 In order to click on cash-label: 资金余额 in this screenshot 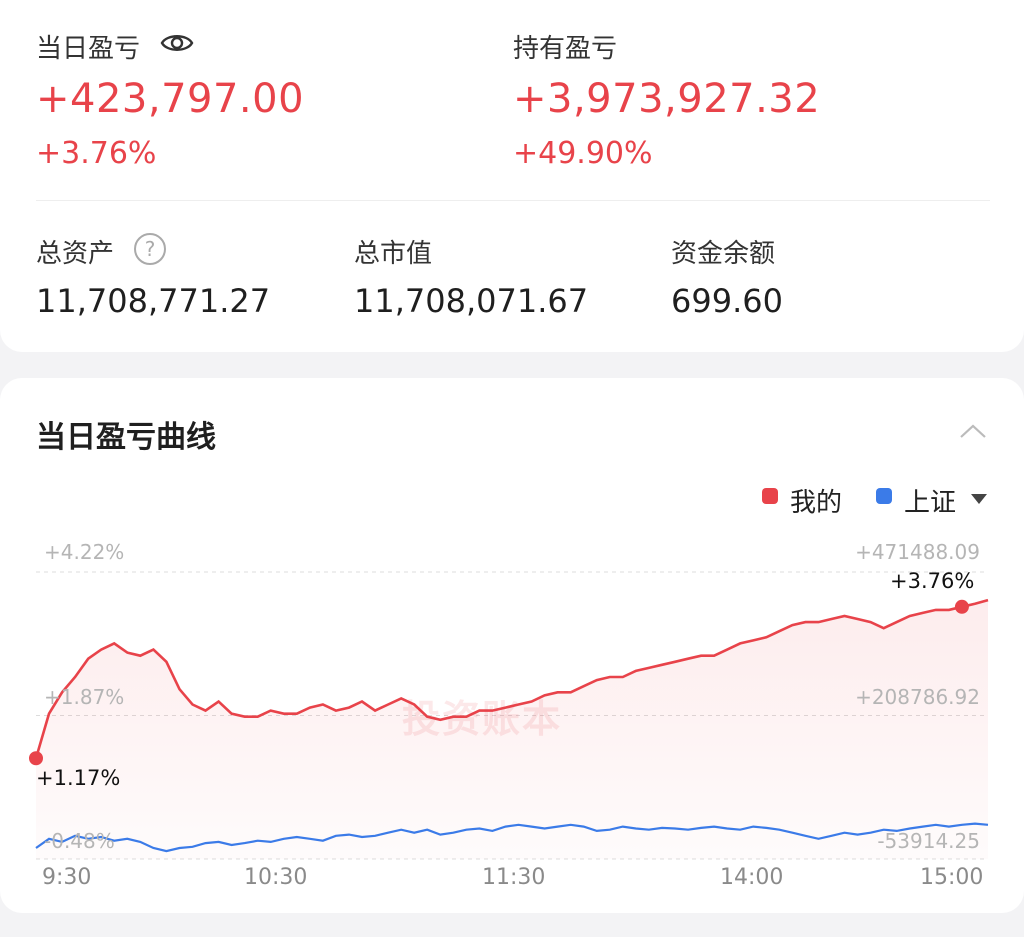, I will do `click(723, 254)`.